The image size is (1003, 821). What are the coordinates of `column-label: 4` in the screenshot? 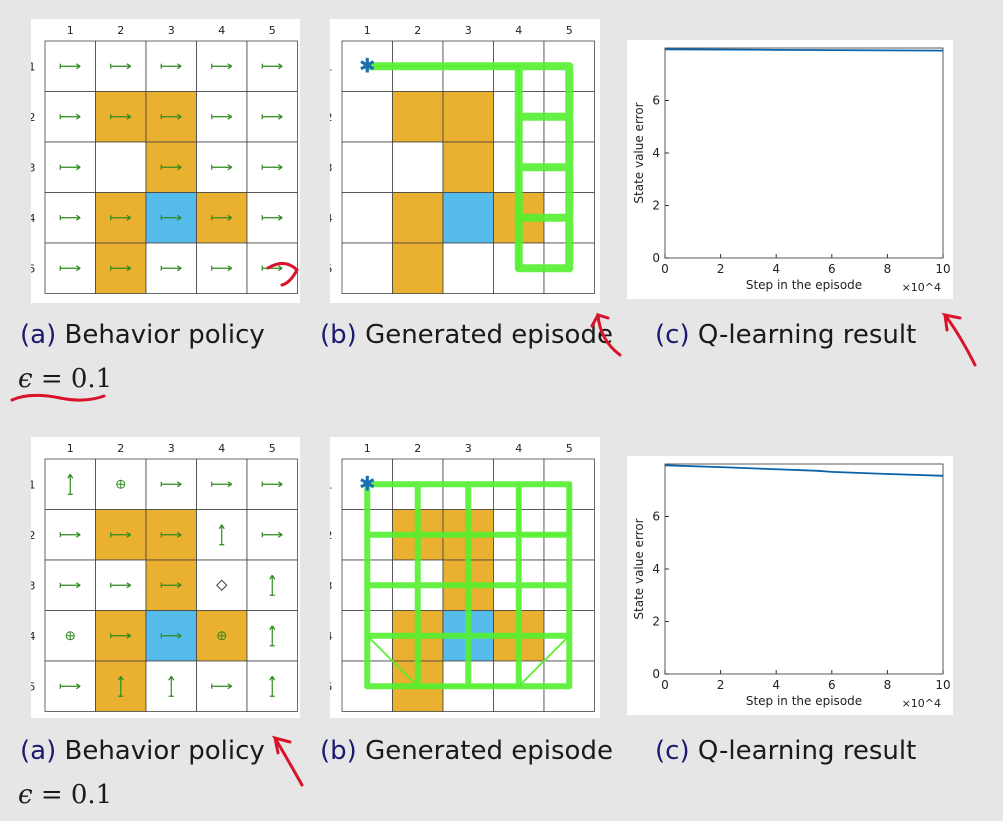 It's located at (221, 30).